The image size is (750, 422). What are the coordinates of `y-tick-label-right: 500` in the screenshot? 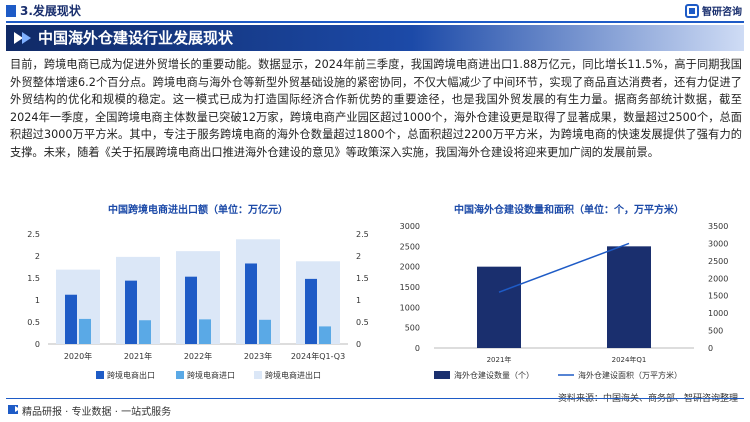 It's located at (715, 331).